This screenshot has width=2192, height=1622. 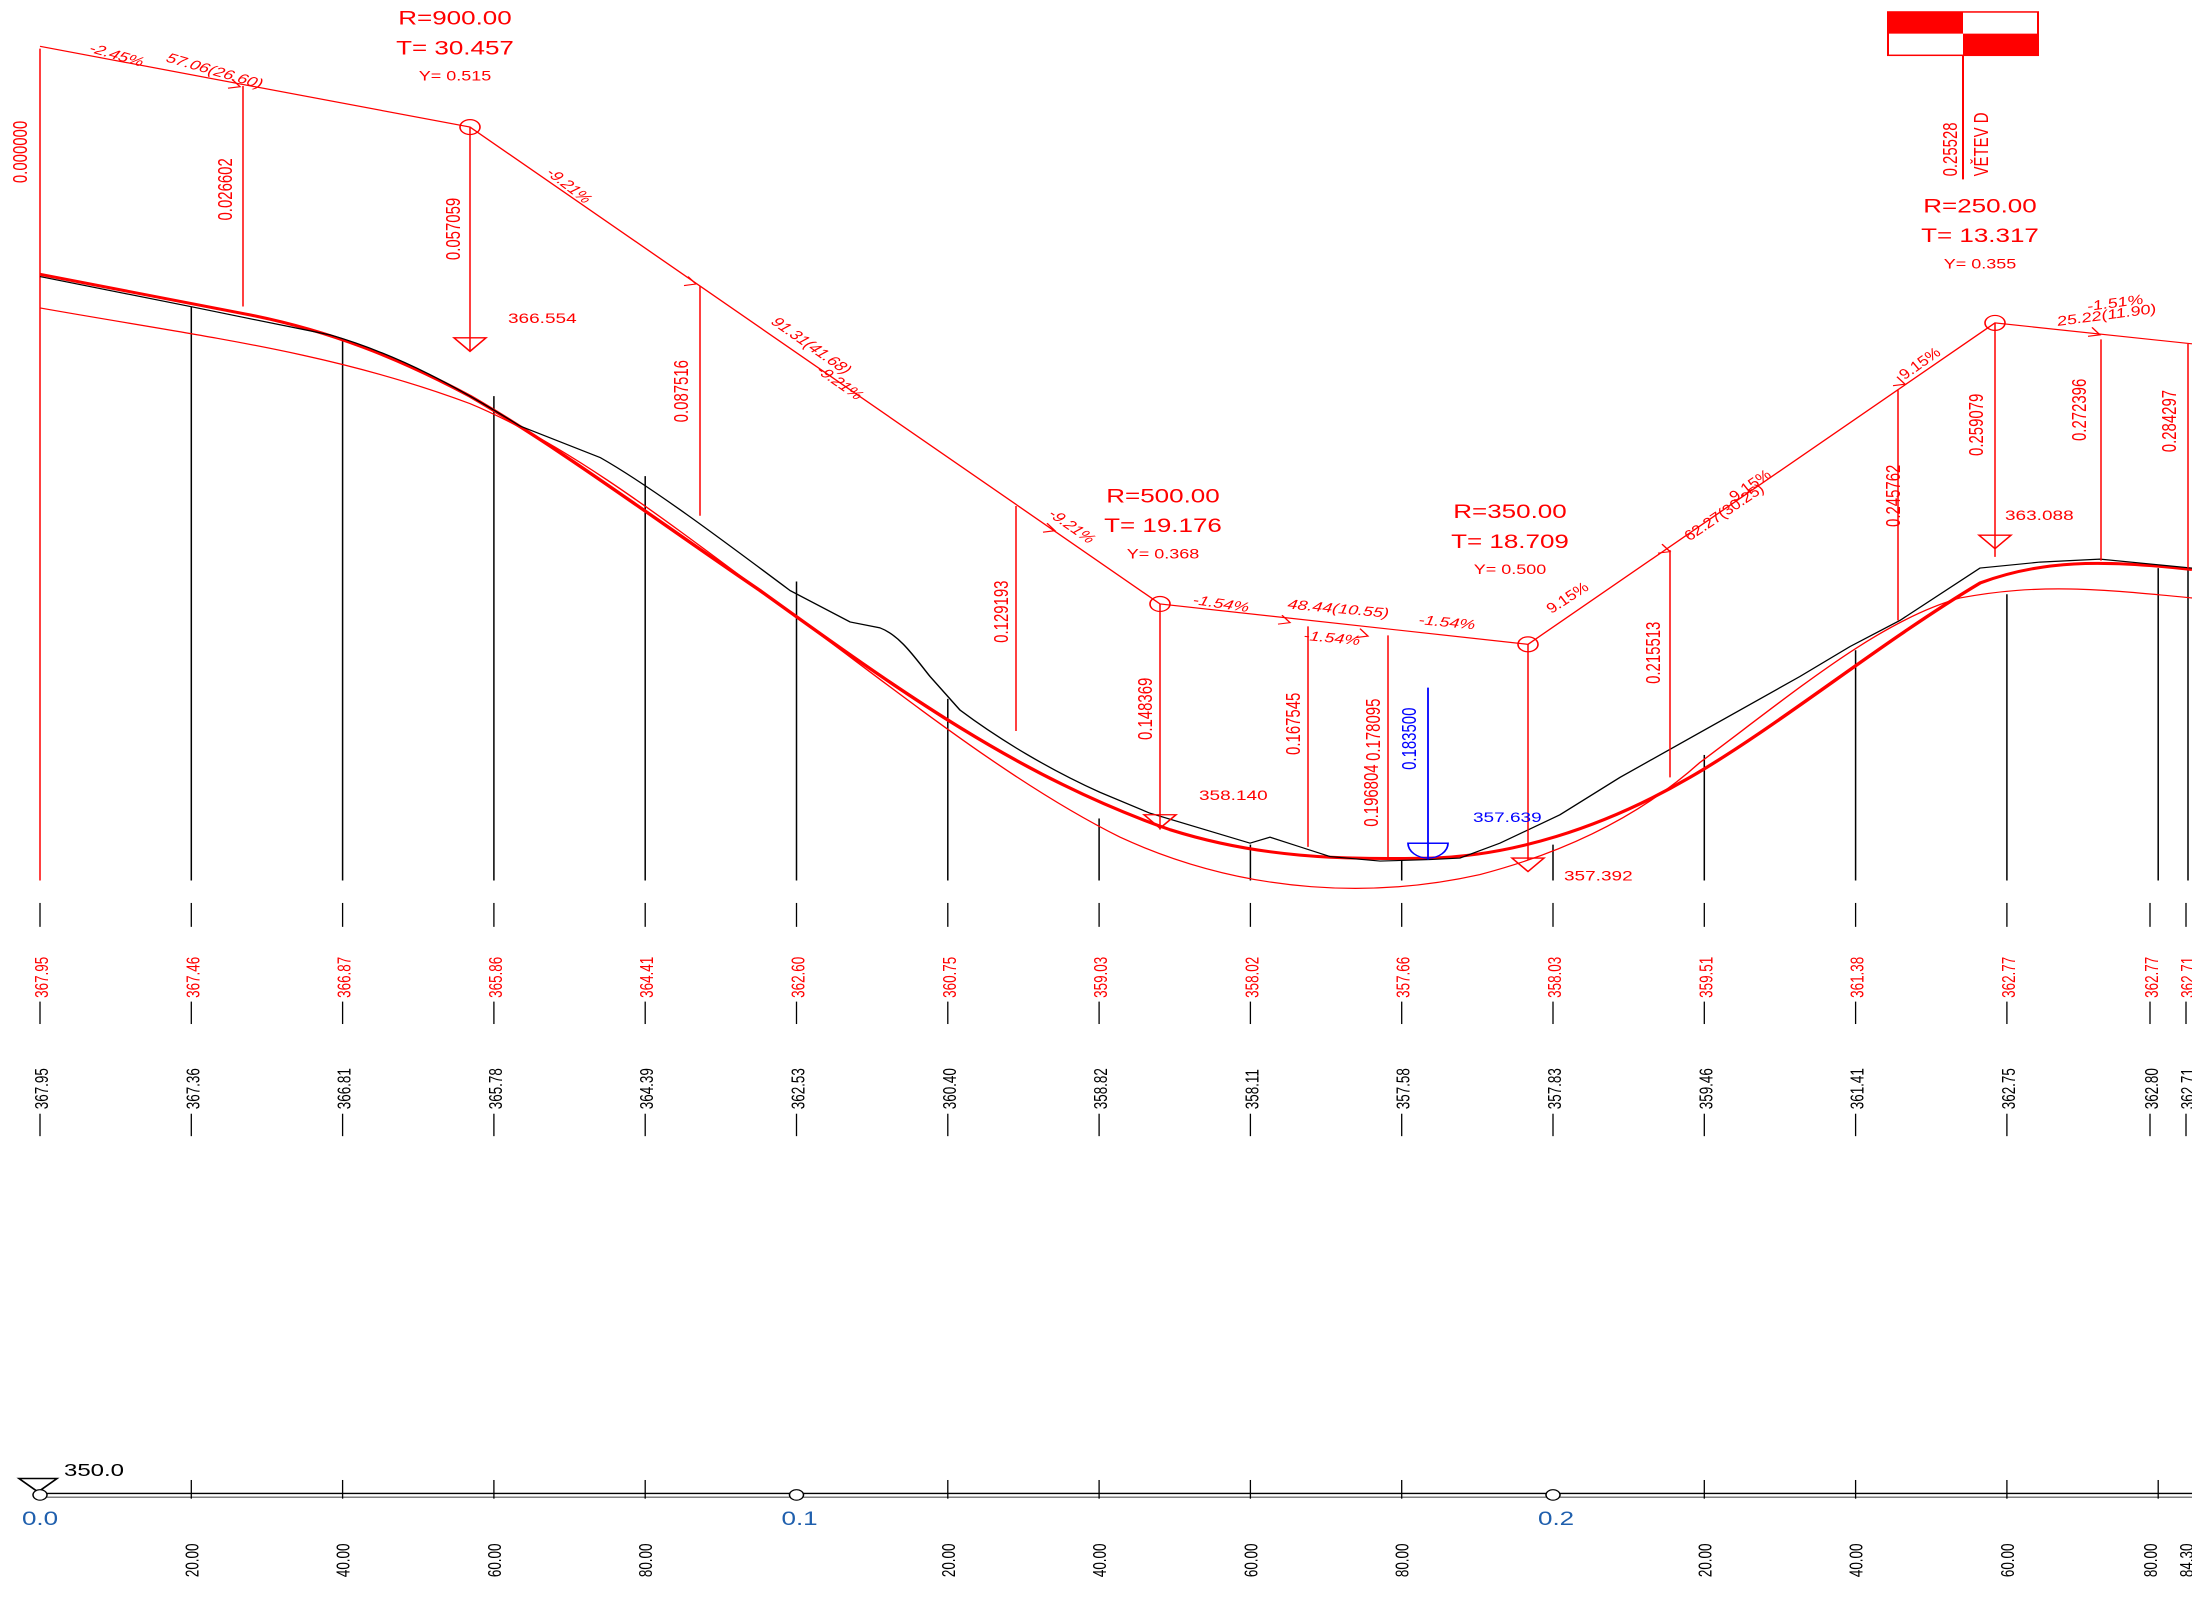 What do you see at coordinates (194, 977) in the screenshot?
I see `design-elevation: 367.46` at bounding box center [194, 977].